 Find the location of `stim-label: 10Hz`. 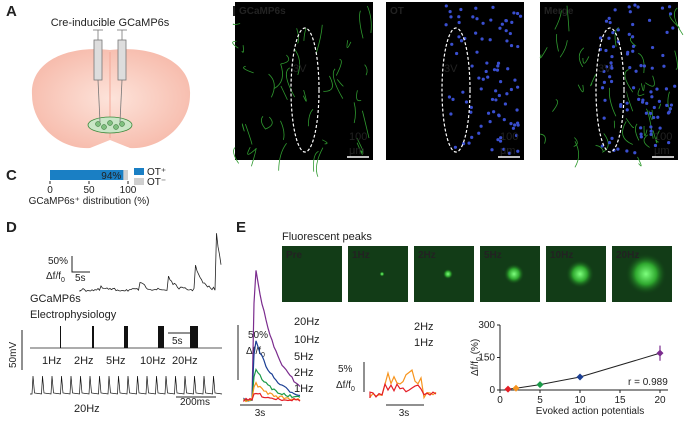

stim-label: 10Hz is located at coordinates (153, 361).